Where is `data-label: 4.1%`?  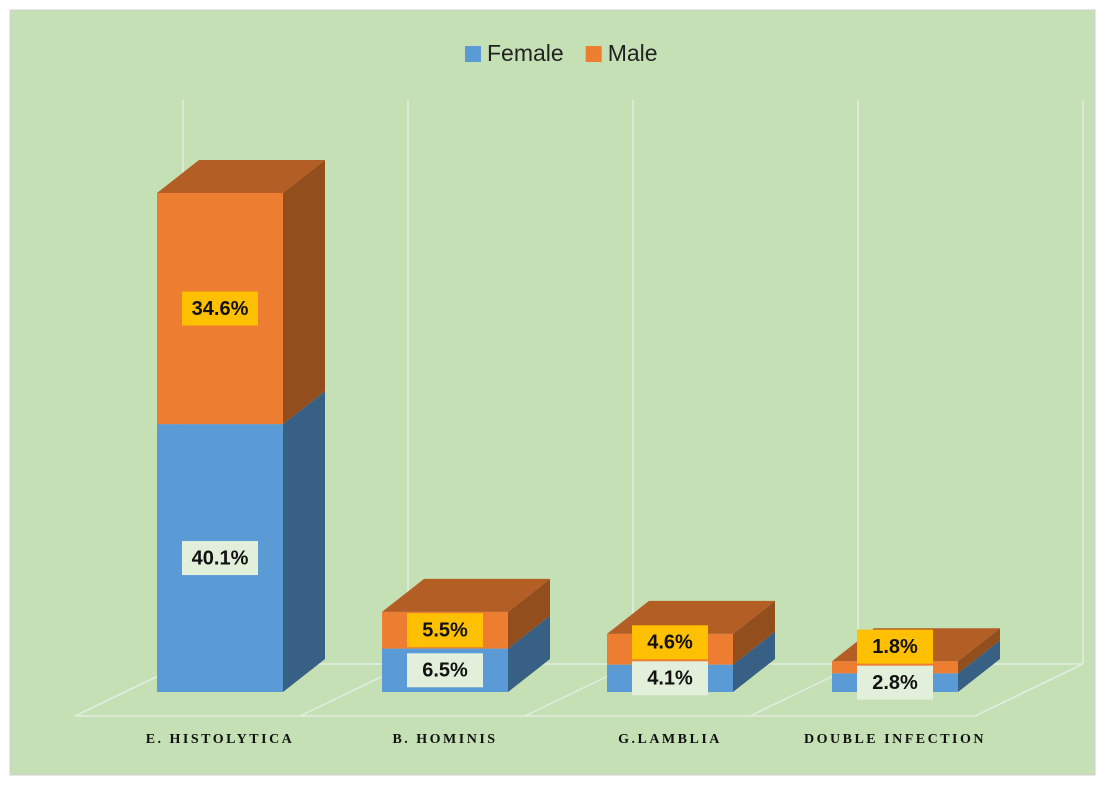
data-label: 4.1% is located at coordinates (670, 679).